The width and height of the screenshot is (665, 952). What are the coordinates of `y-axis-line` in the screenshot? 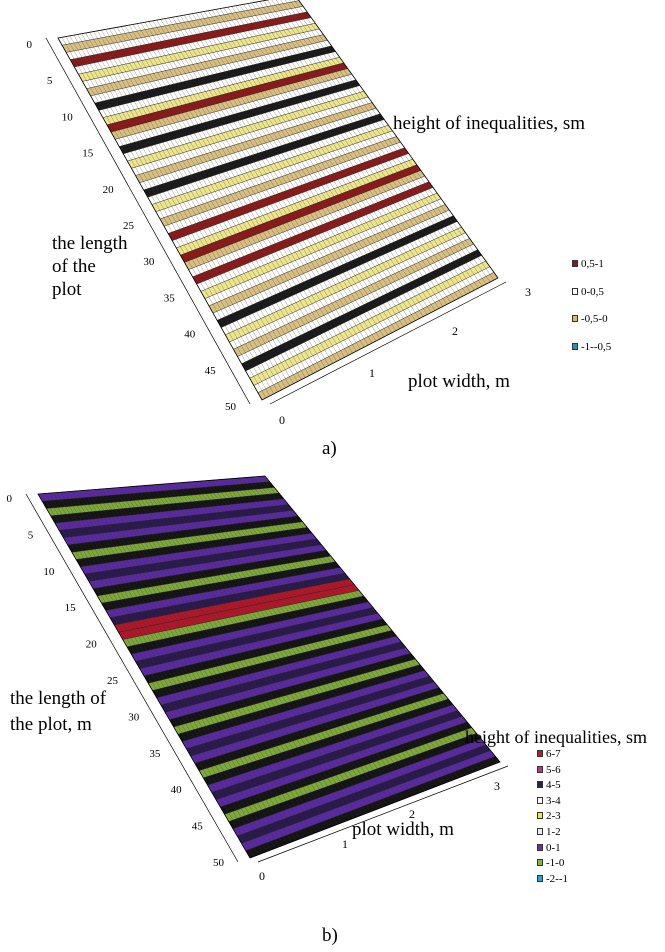 It's located at (132, 678).